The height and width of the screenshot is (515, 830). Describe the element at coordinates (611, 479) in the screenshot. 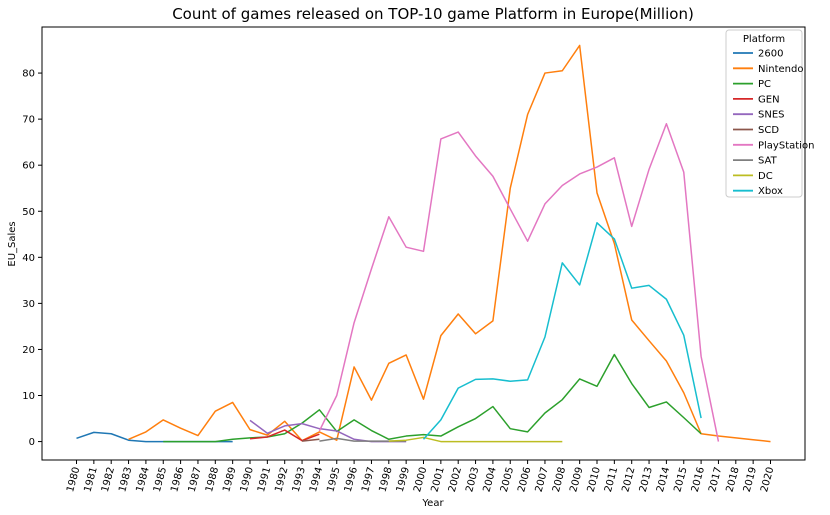

I see `x-tick-label: 2011` at that location.